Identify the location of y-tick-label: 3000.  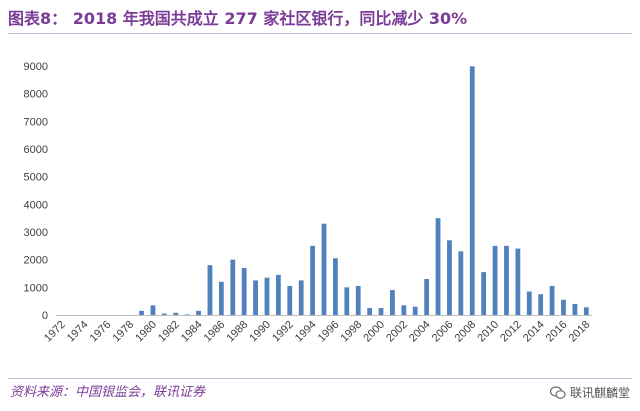
(36, 233).